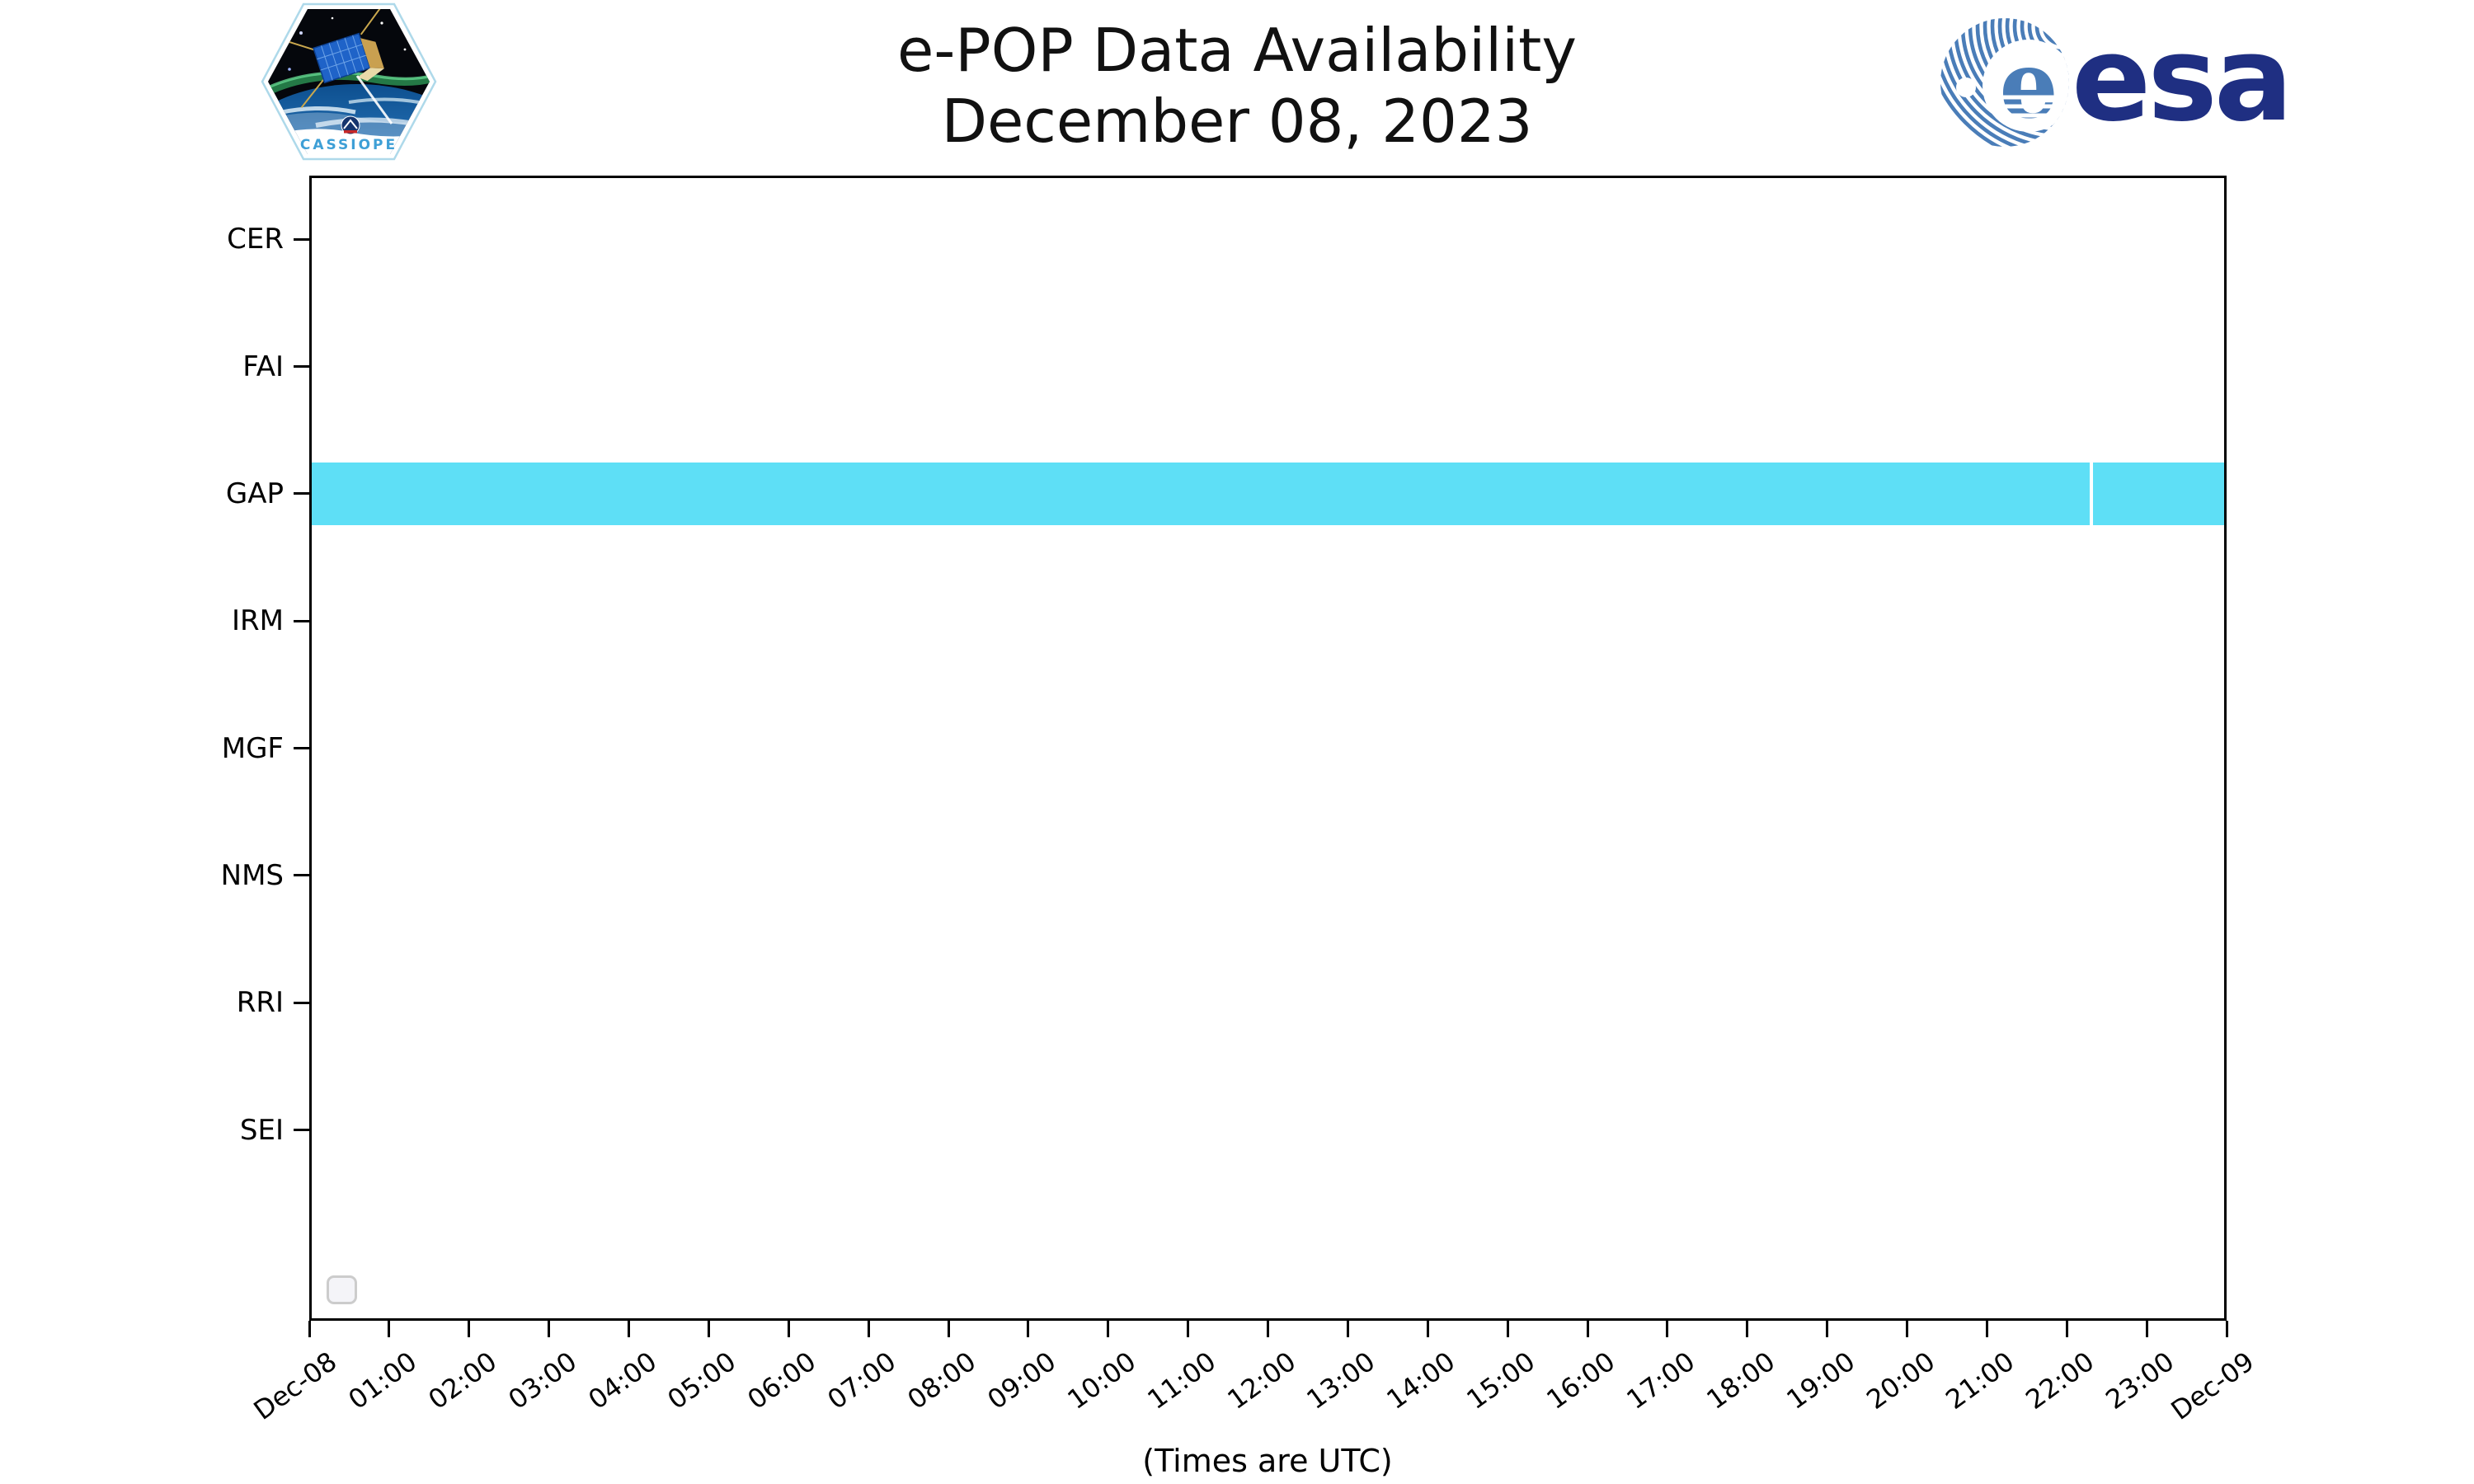 The height and width of the screenshot is (1484, 2474). I want to click on y-label-cer: CER, so click(255, 239).